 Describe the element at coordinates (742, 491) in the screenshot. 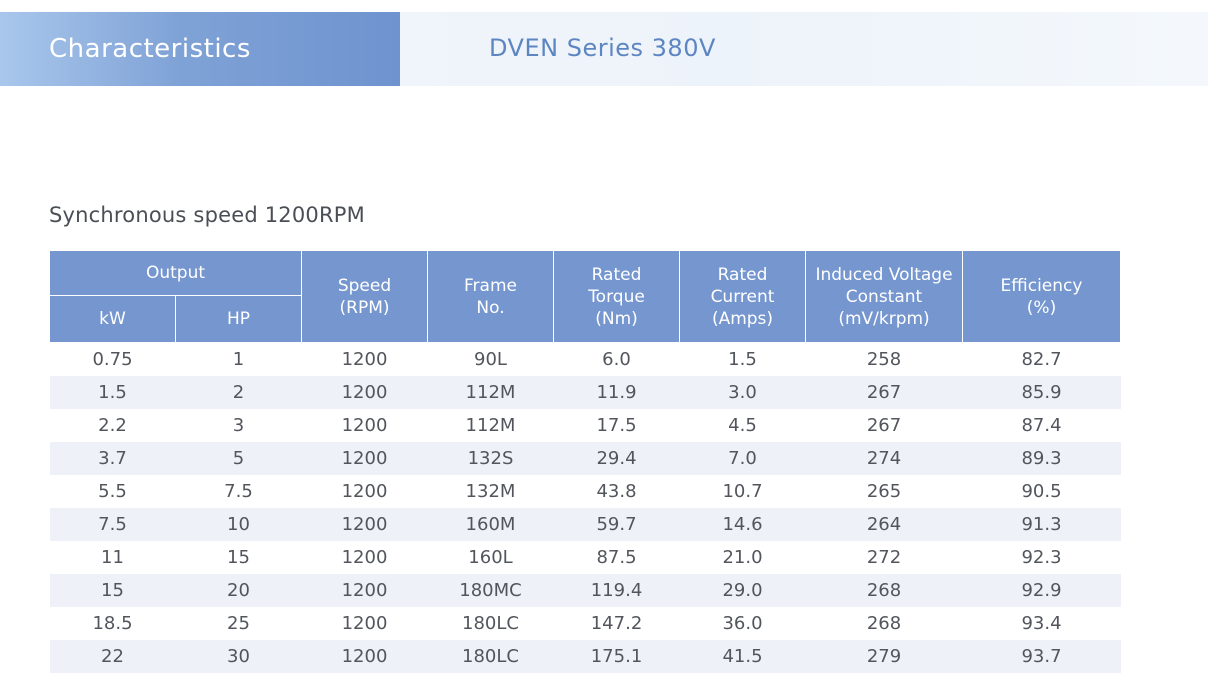

I see `current-cell: 10.7` at that location.